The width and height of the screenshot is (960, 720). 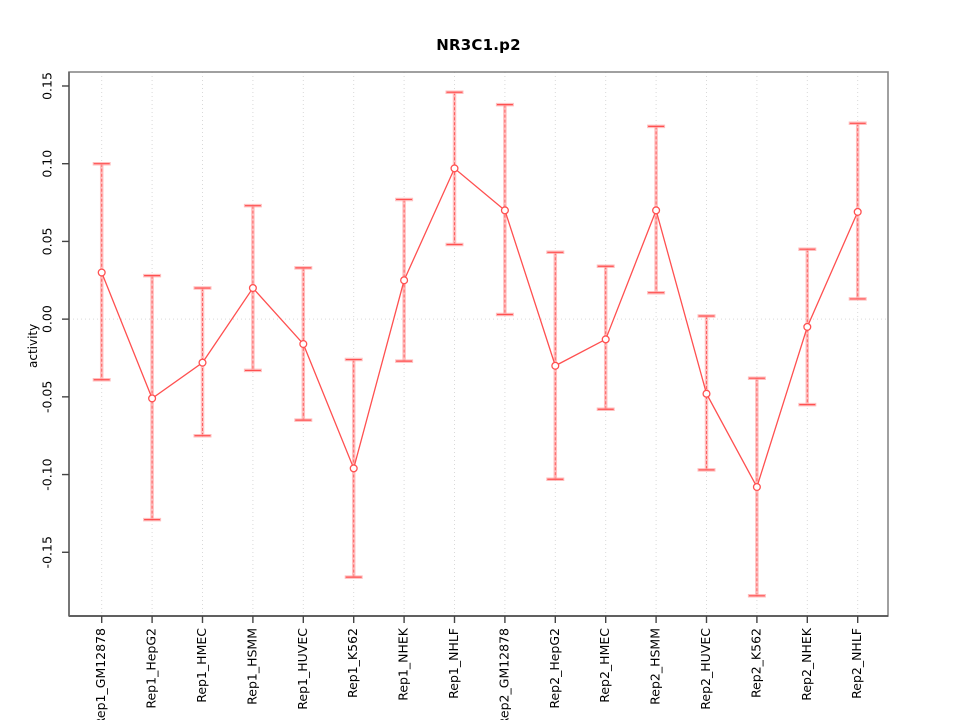 What do you see at coordinates (755, 663) in the screenshot?
I see `x-tick-label: Rep2_K562` at bounding box center [755, 663].